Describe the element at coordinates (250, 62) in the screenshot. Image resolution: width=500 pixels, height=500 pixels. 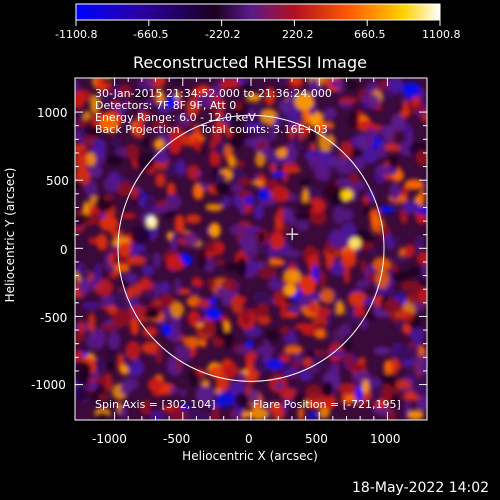
I see `plot-title: Reconstructed RHESSI Image` at that location.